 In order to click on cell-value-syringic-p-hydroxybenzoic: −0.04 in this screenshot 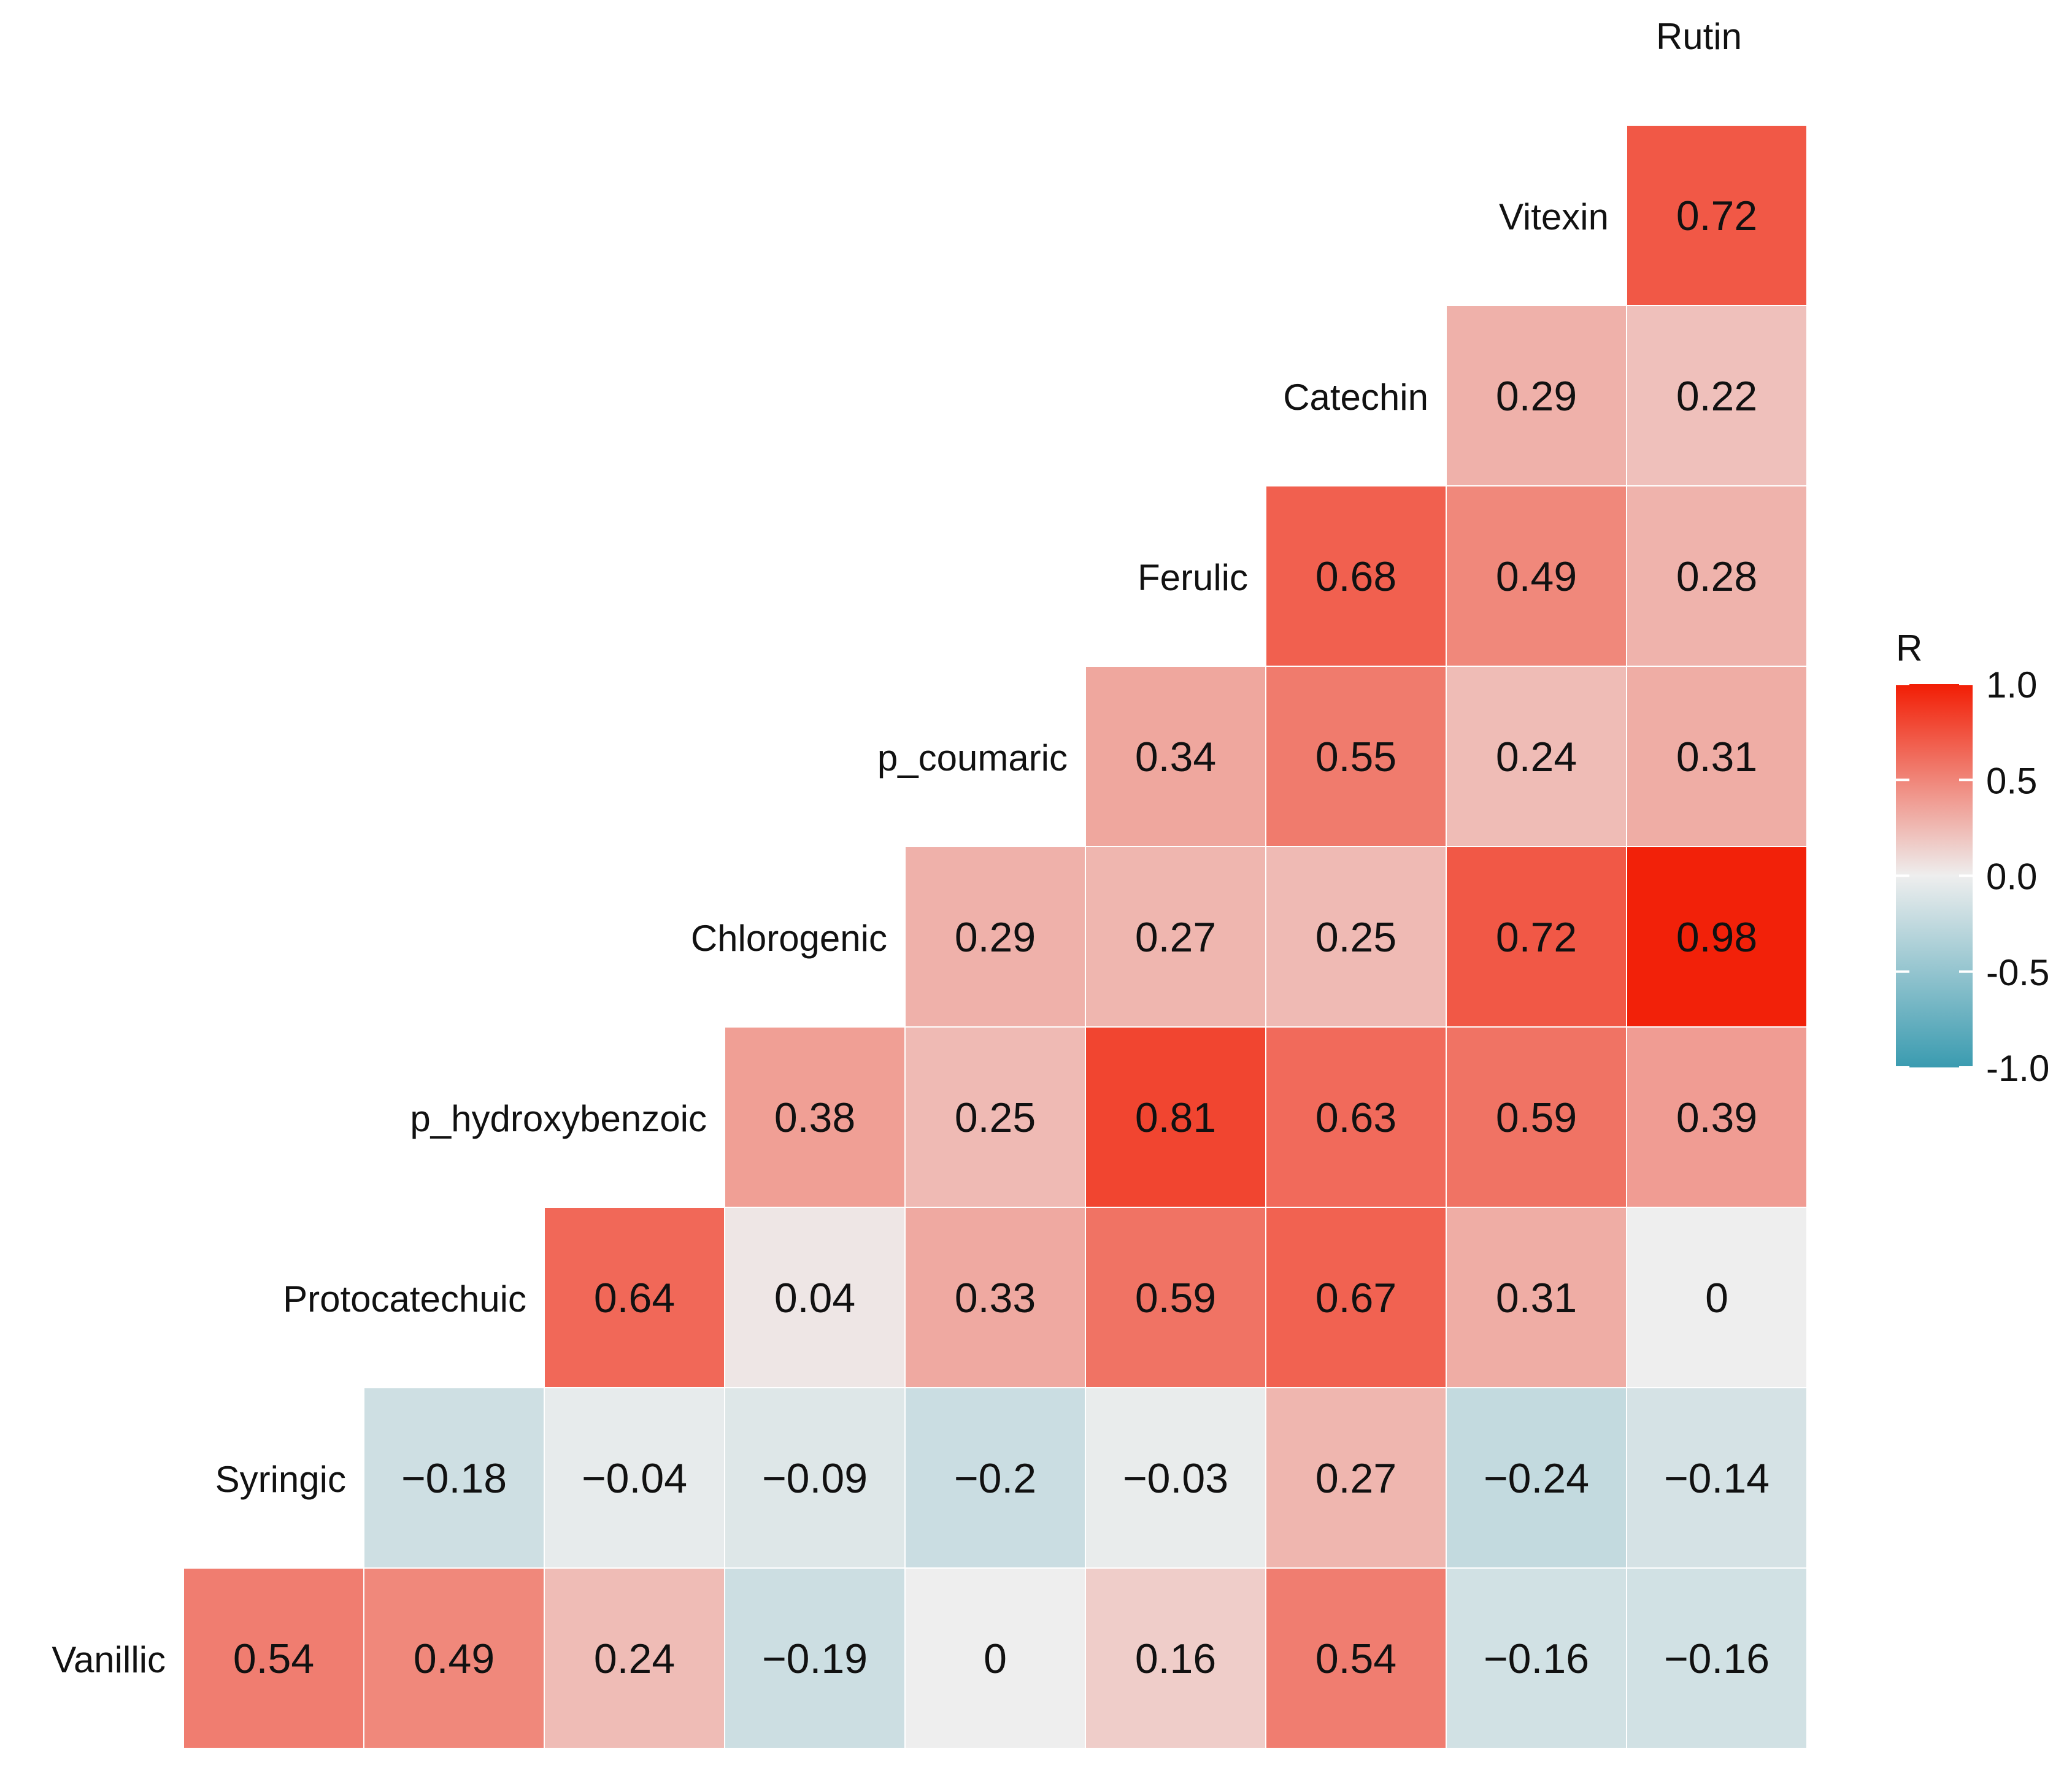, I will do `click(634, 1479)`.